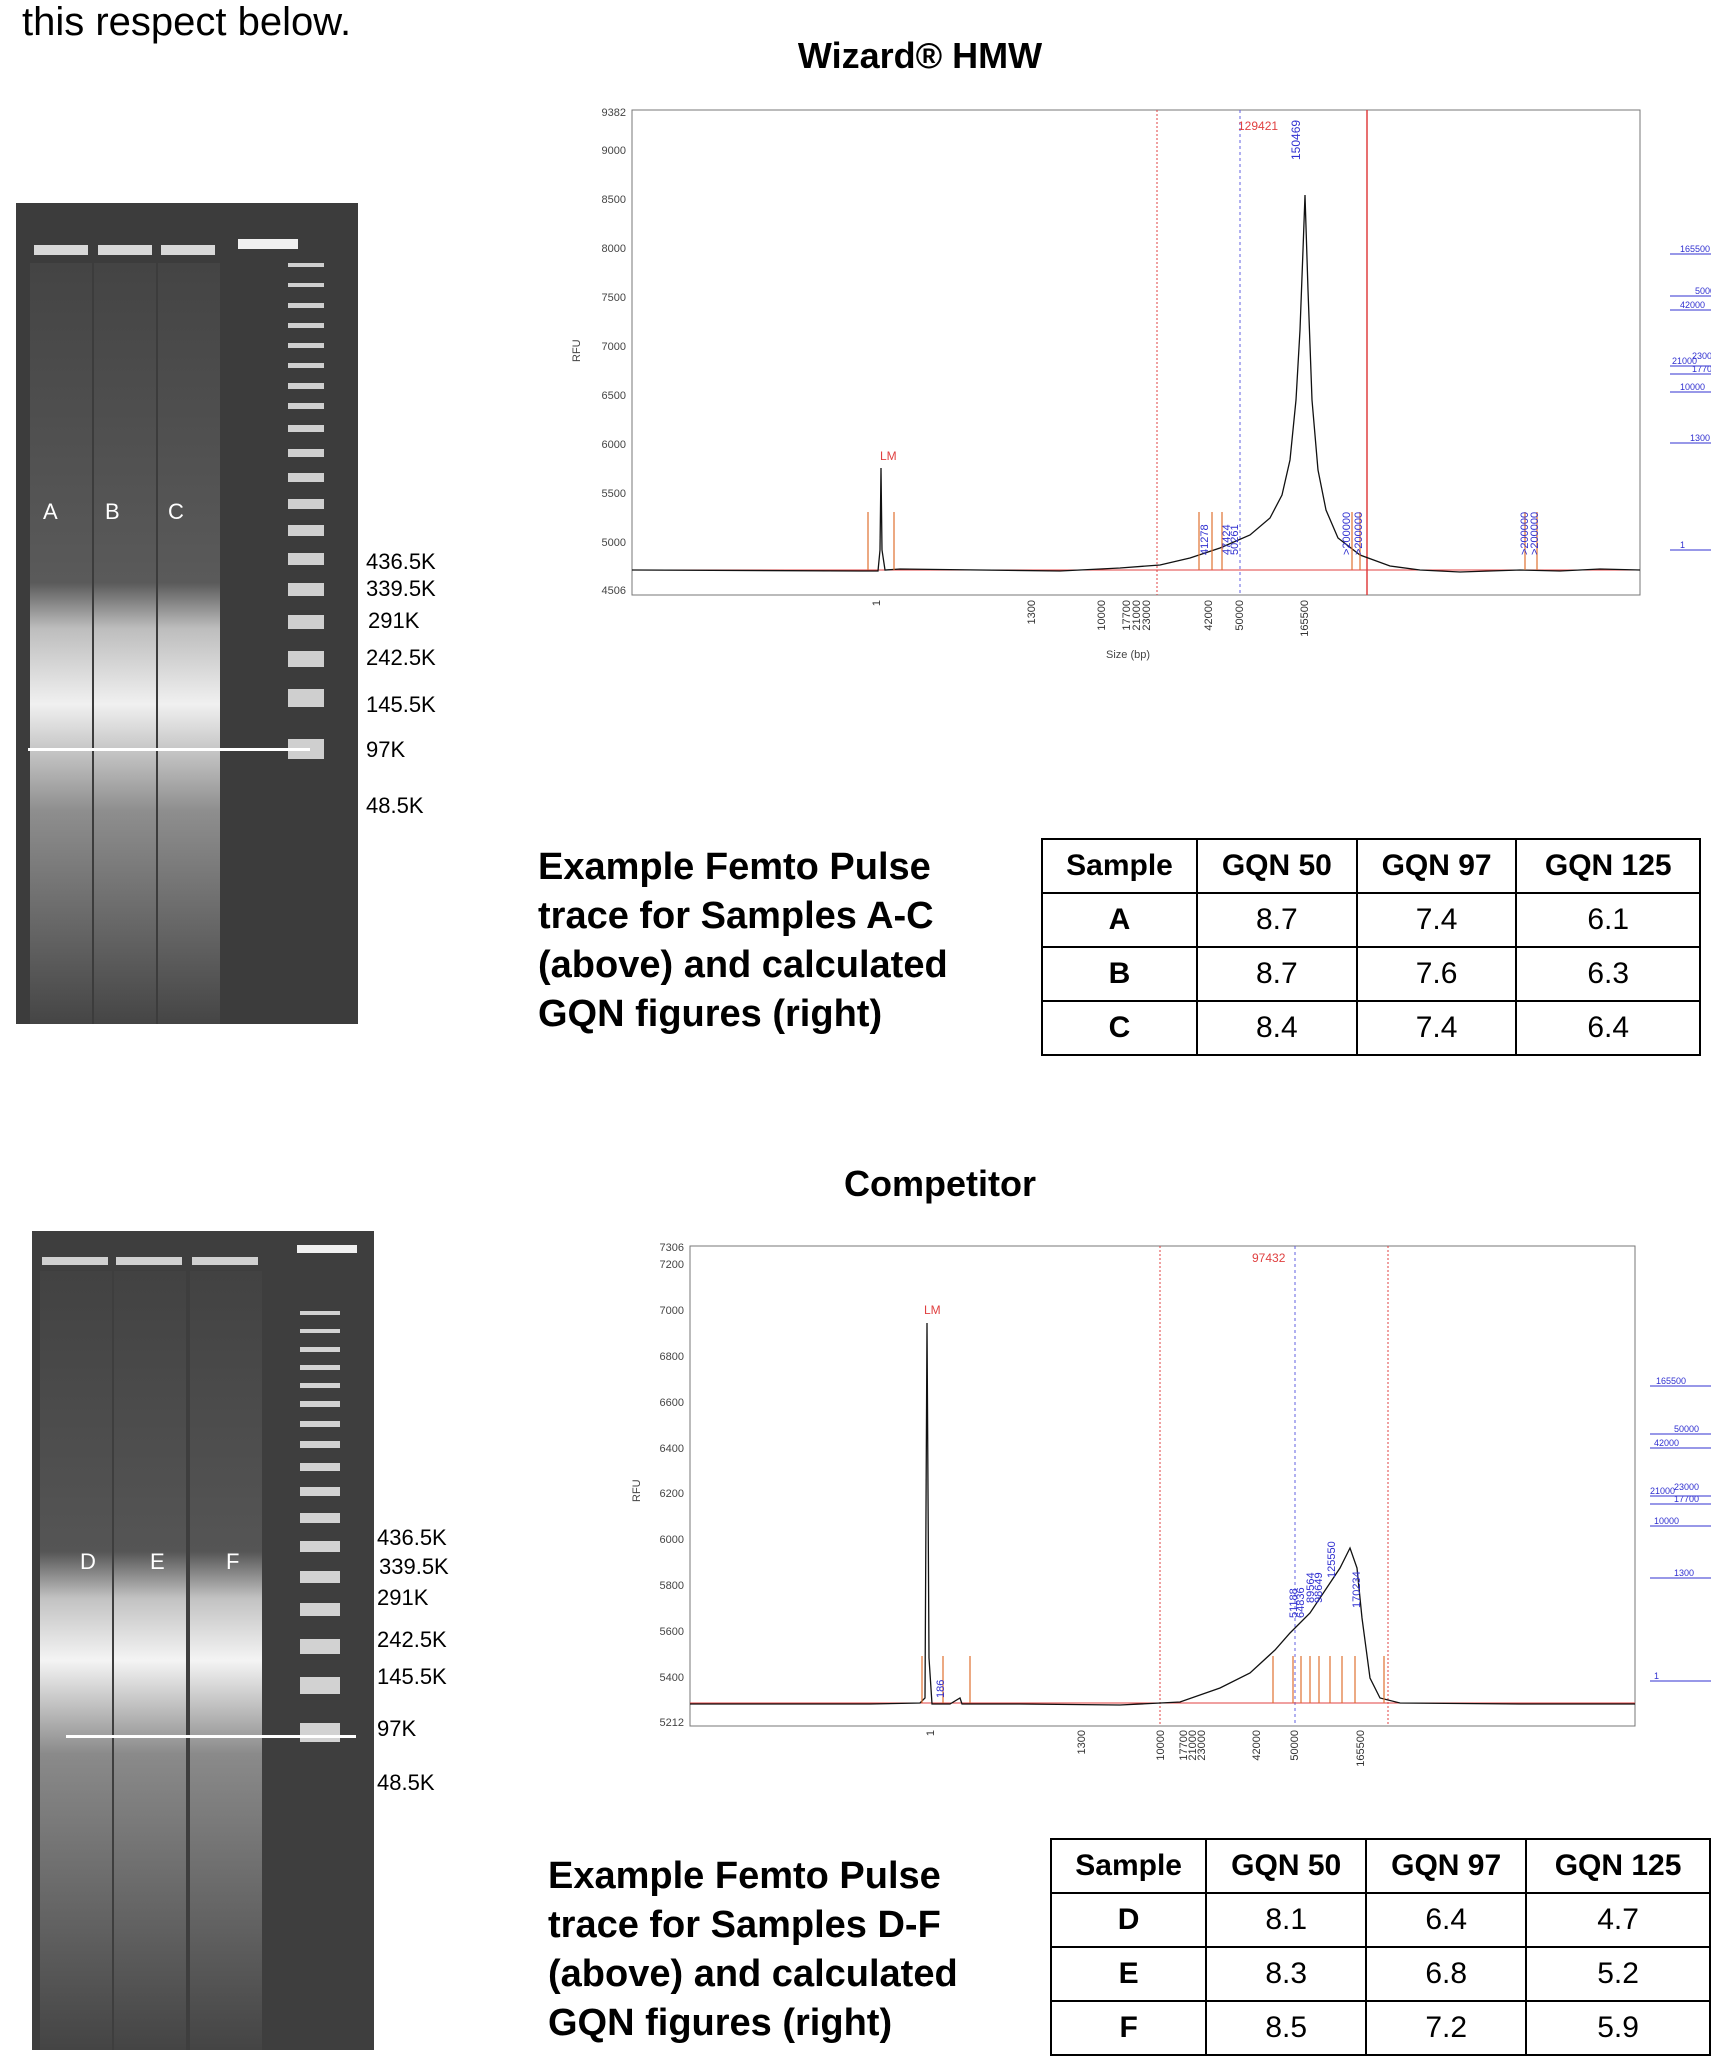 The width and height of the screenshot is (1711, 2056). I want to click on table-cell: 8.7, so click(1276, 974).